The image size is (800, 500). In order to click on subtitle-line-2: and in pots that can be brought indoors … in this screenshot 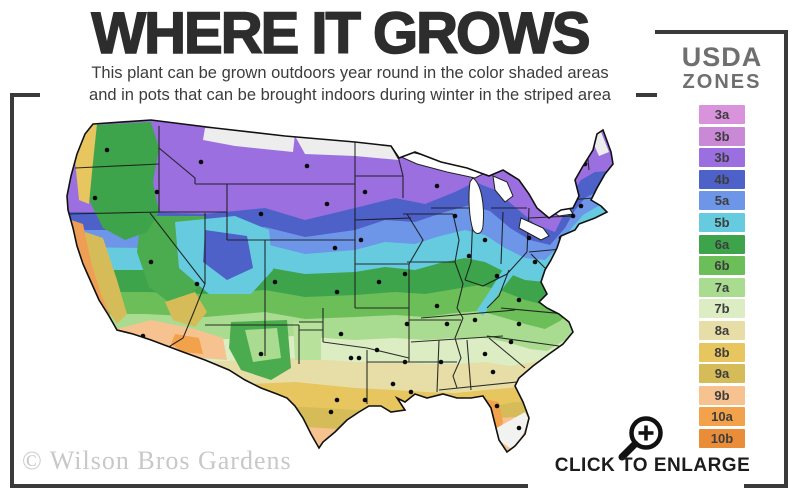, I will do `click(350, 94)`.